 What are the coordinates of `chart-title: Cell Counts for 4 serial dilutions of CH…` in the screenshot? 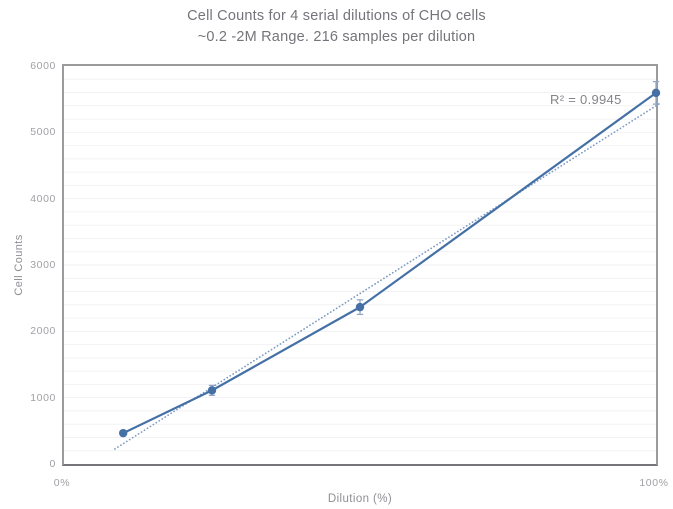 It's located at (336, 16).